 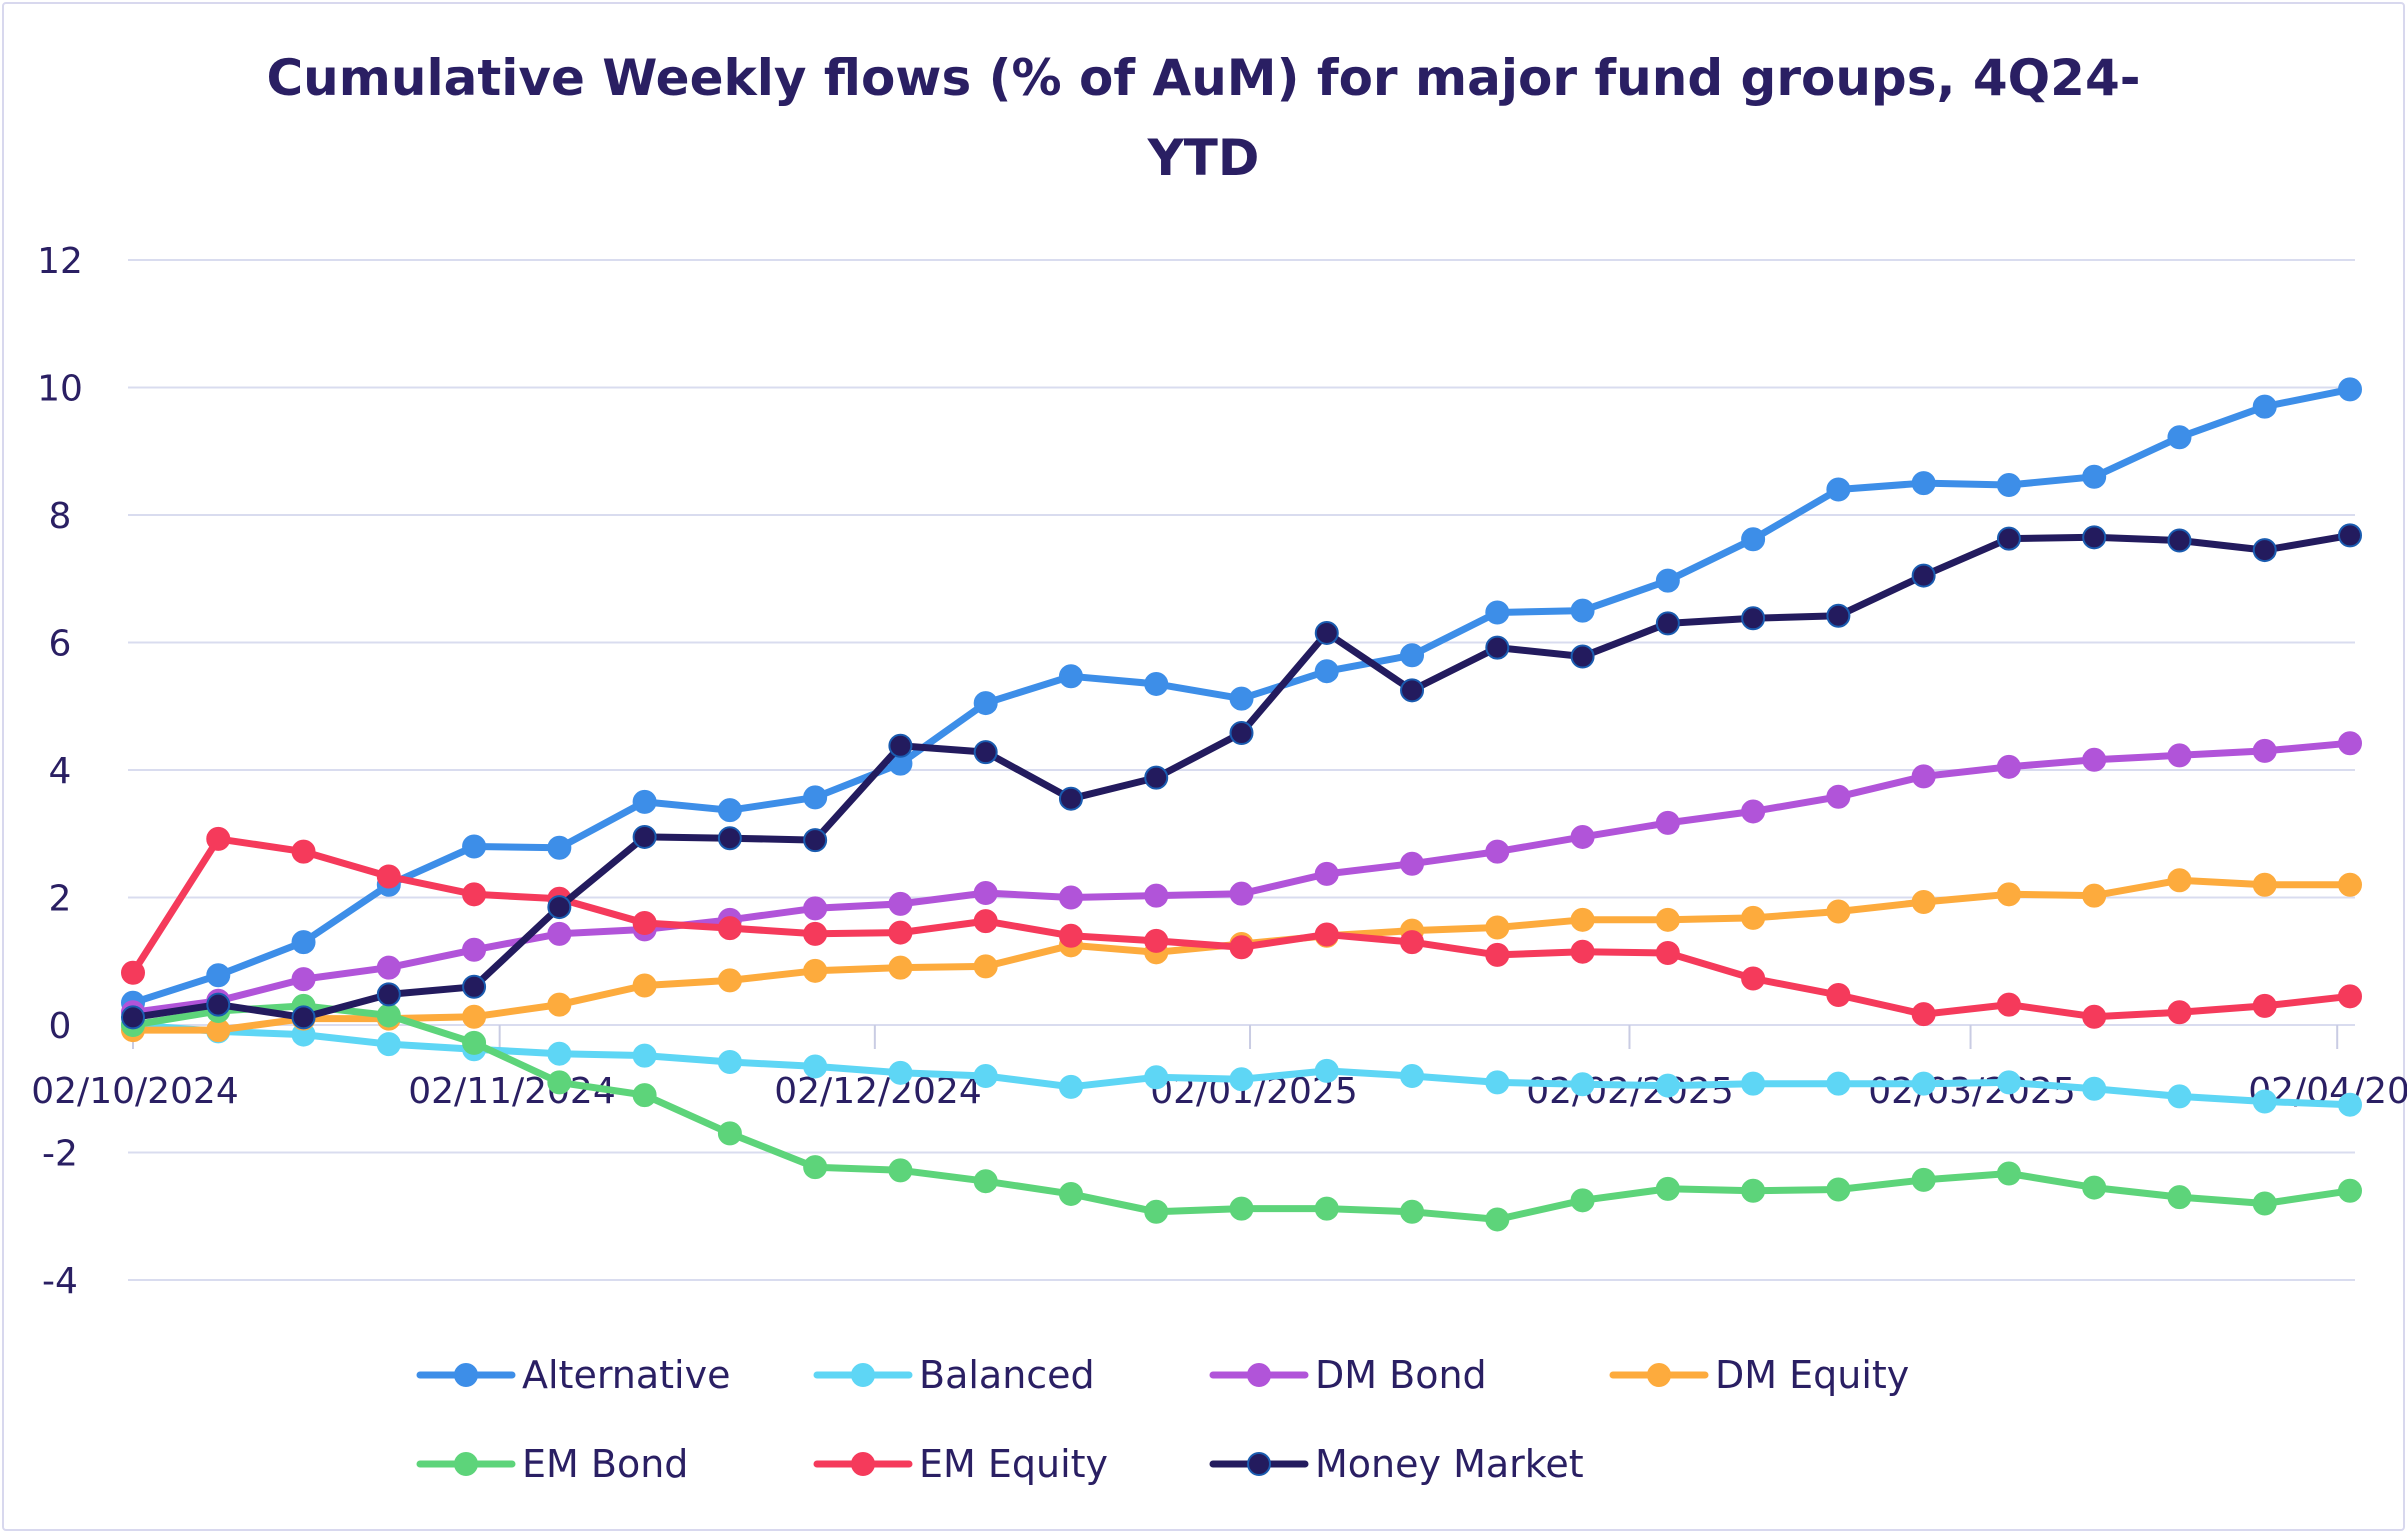 What do you see at coordinates (1241, 927) in the screenshot?
I see `series-em-equity` at bounding box center [1241, 927].